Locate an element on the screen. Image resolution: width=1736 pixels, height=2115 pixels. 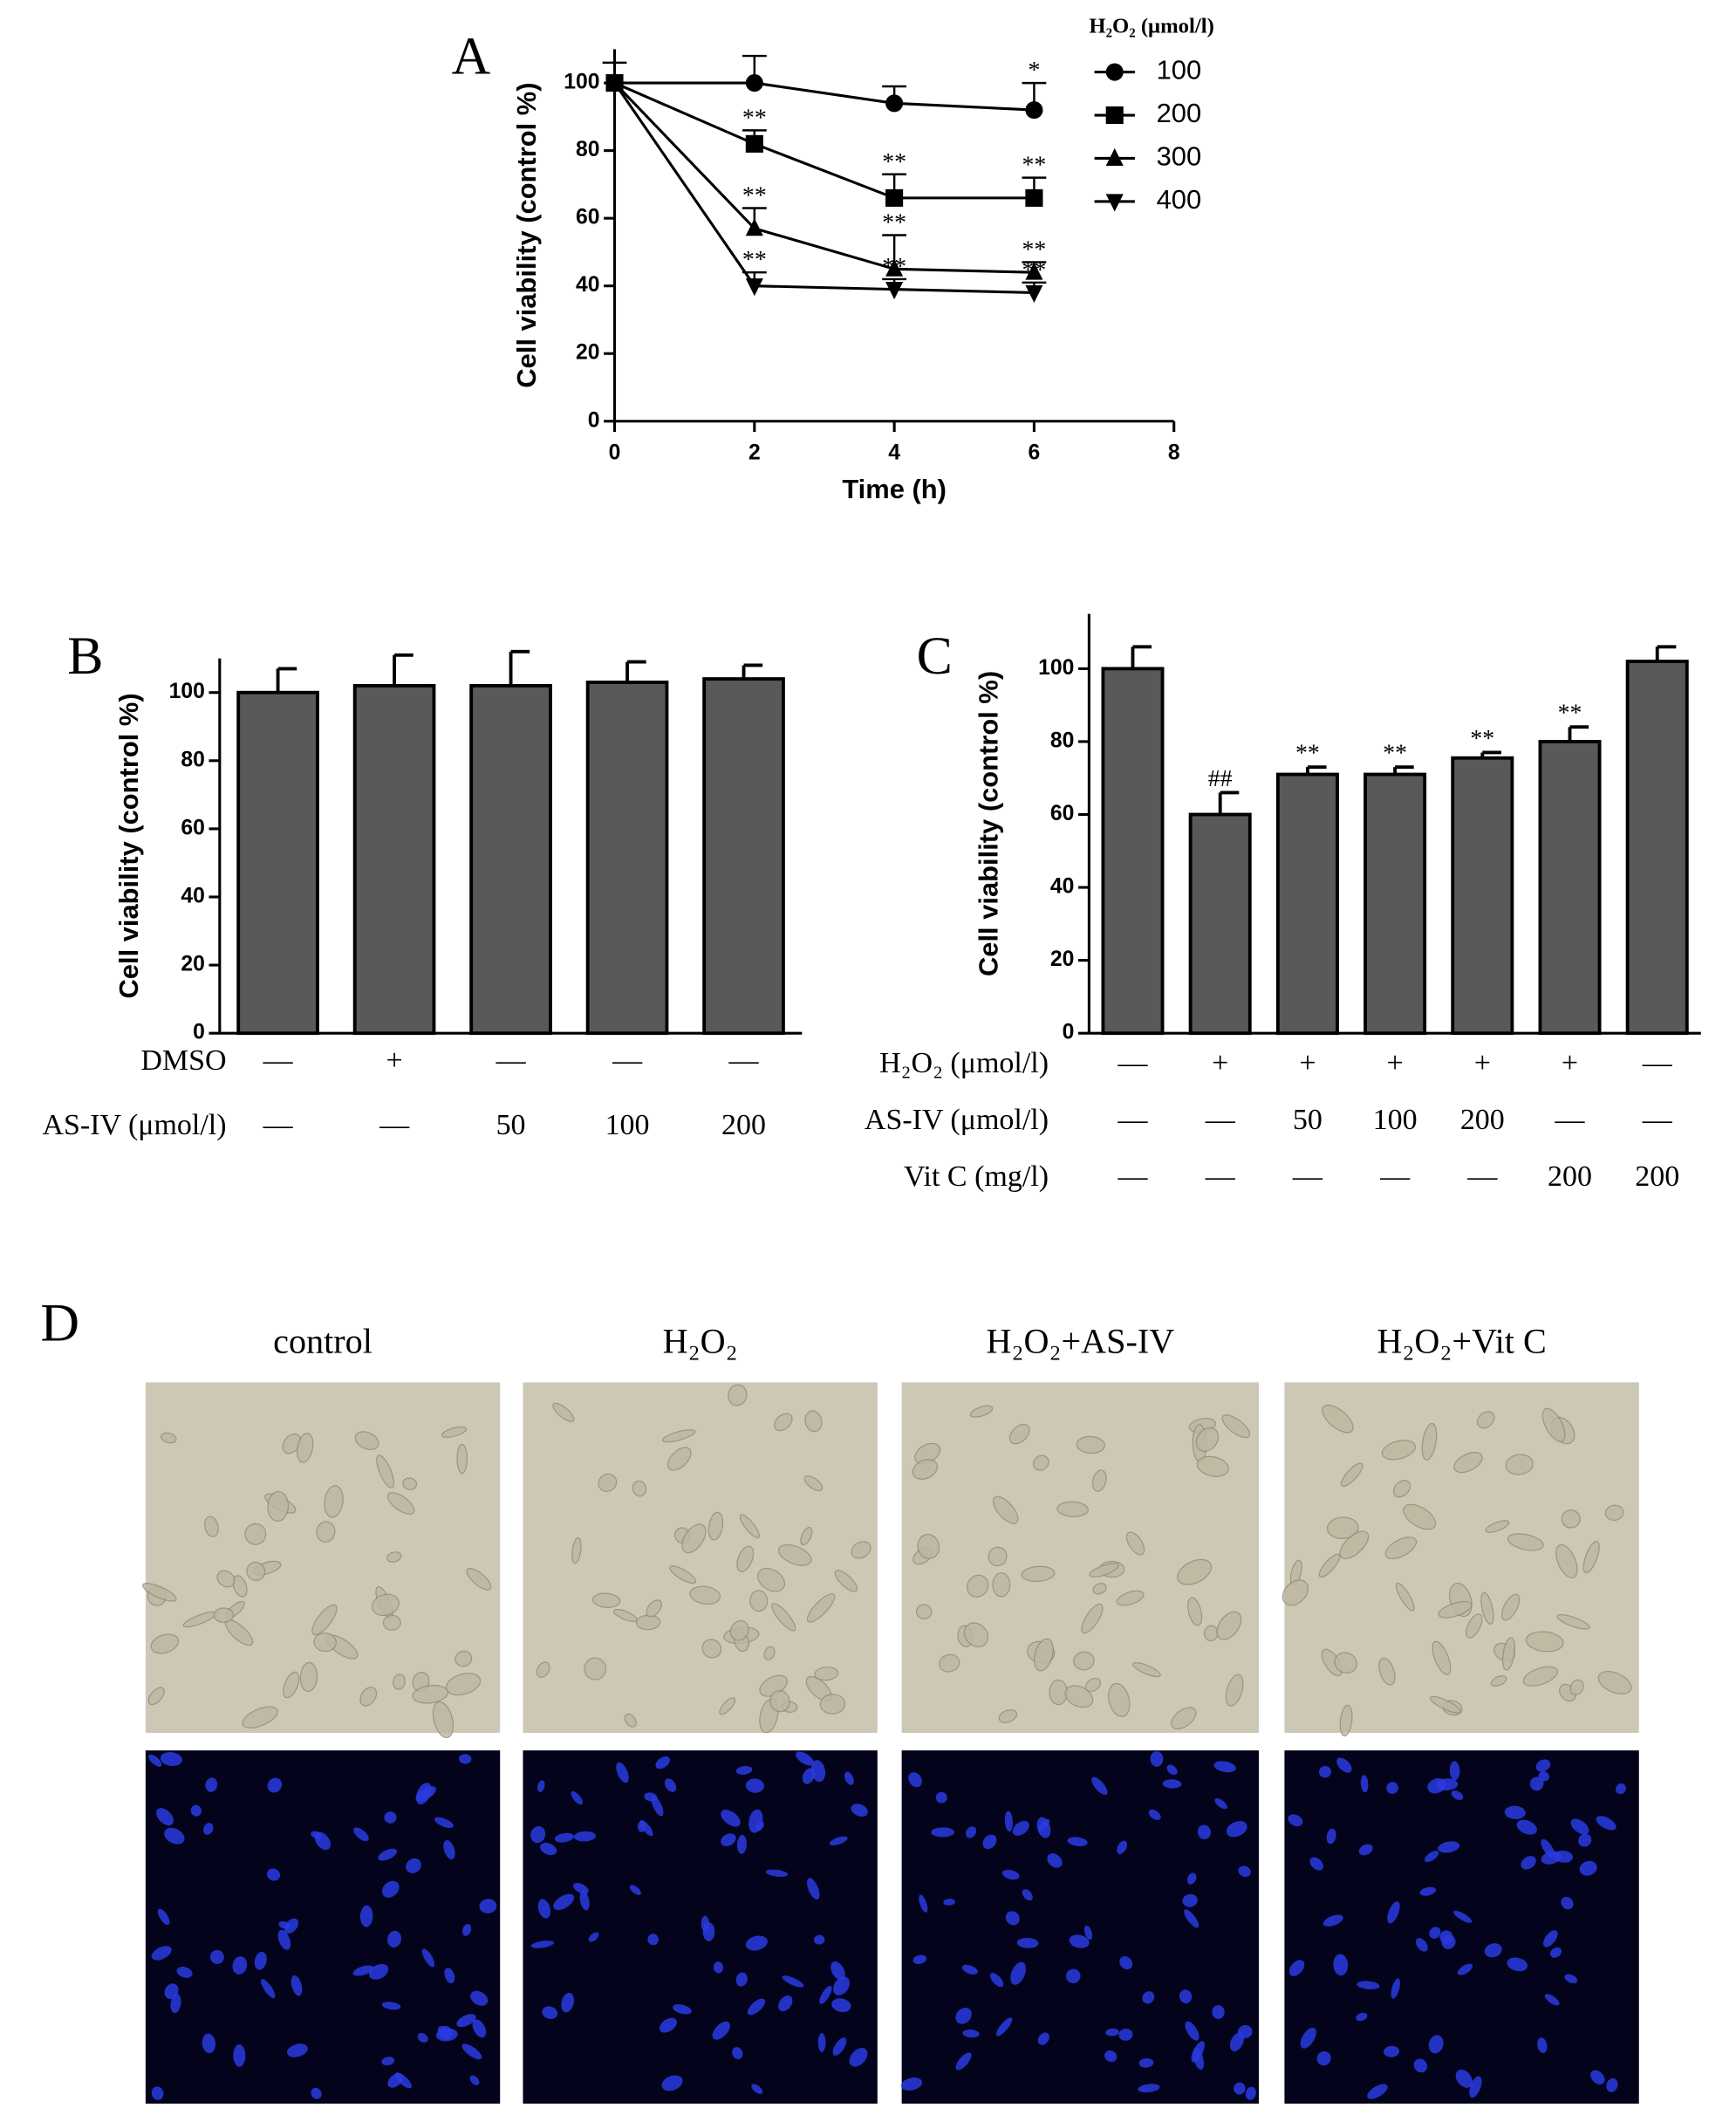
brightfield-image is located at coordinates (323, 1558).